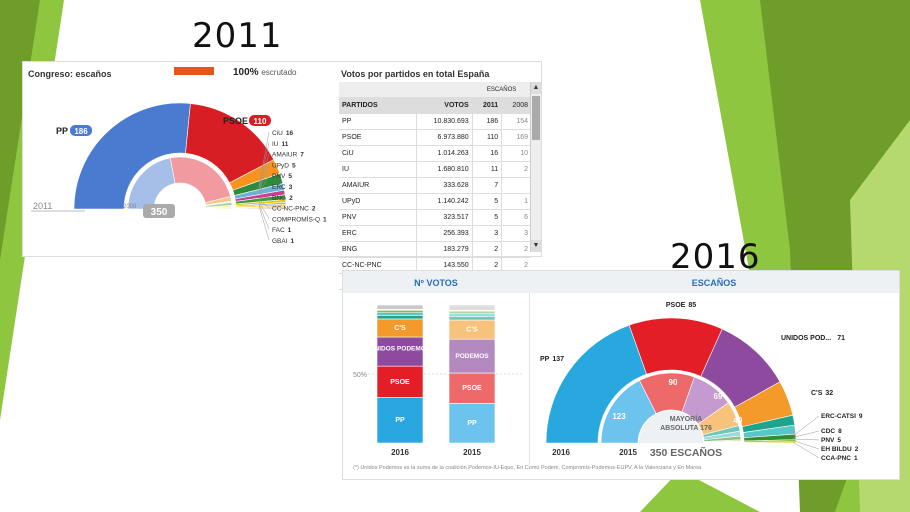 This screenshot has height=512, width=910. I want to click on outer-seat-label: UNIDOS POD... 71, so click(813, 338).